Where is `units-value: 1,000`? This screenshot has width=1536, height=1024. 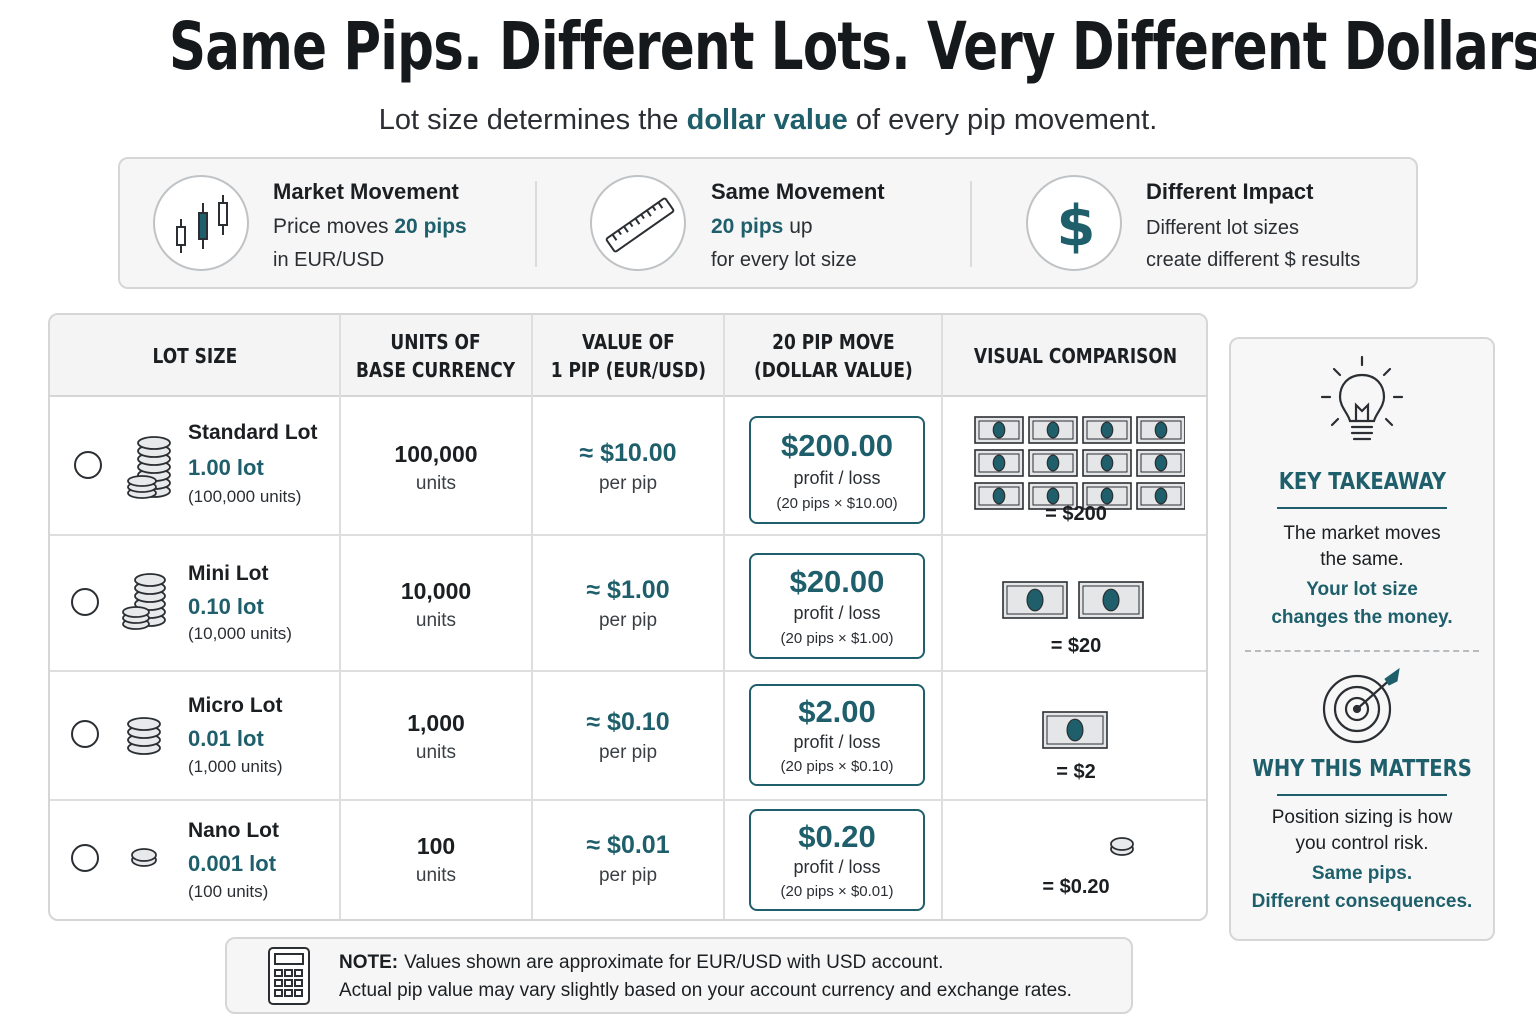
units-value: 1,000 is located at coordinates (436, 723).